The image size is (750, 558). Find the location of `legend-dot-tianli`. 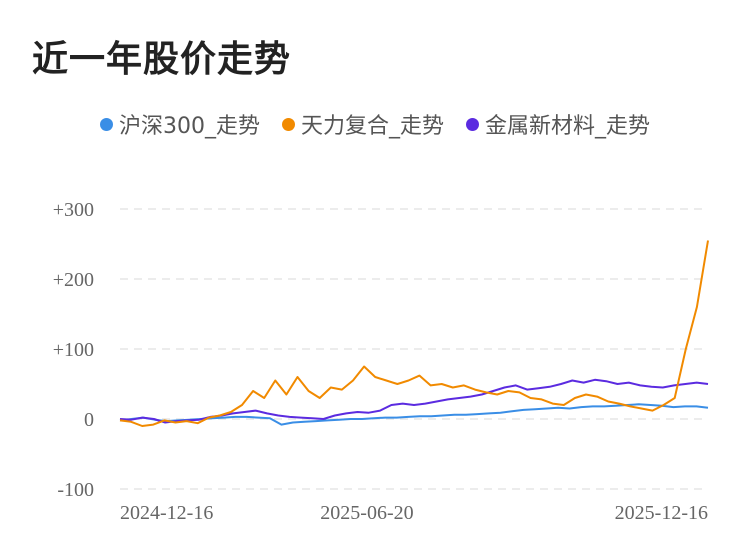

legend-dot-tianli is located at coordinates (288, 124).